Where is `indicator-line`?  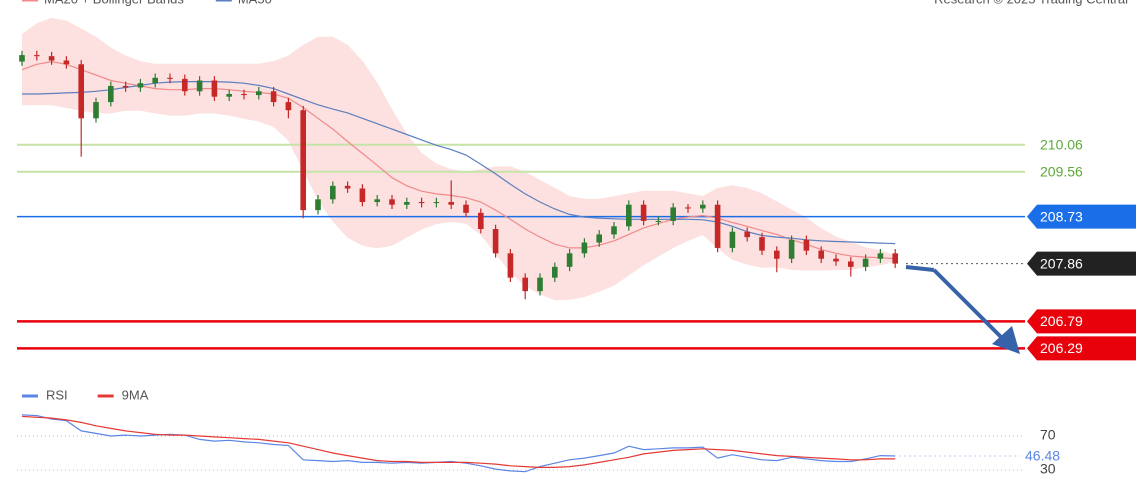
indicator-line is located at coordinates (458, 441).